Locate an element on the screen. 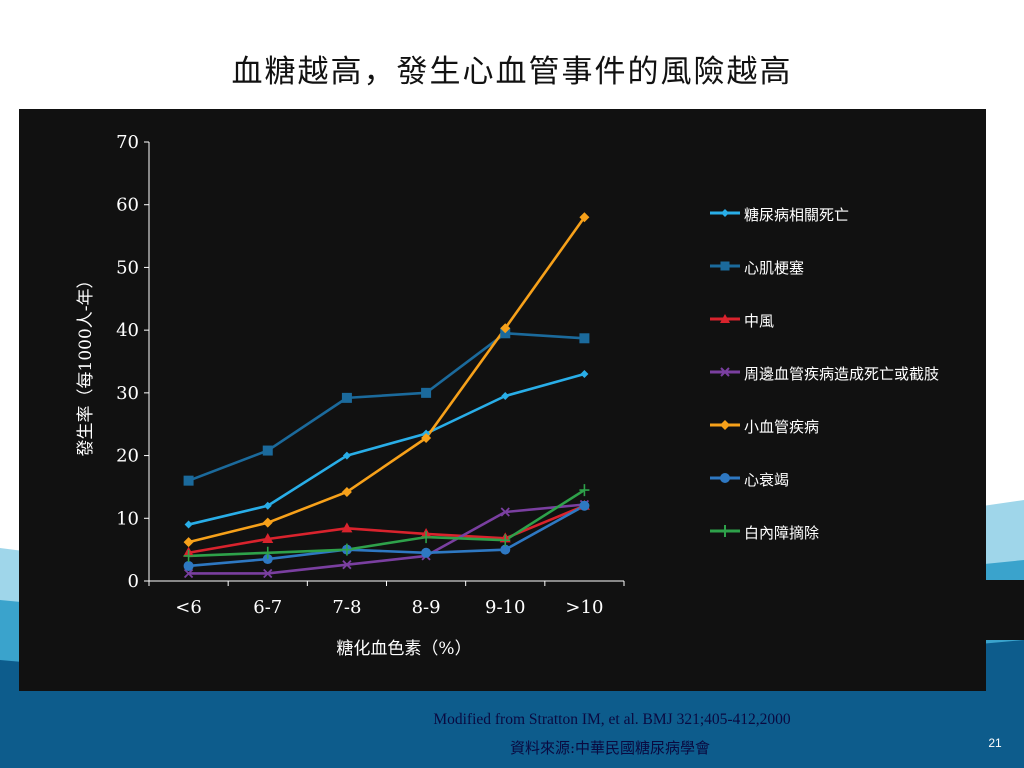  legend-key-circle is located at coordinates (725, 478).